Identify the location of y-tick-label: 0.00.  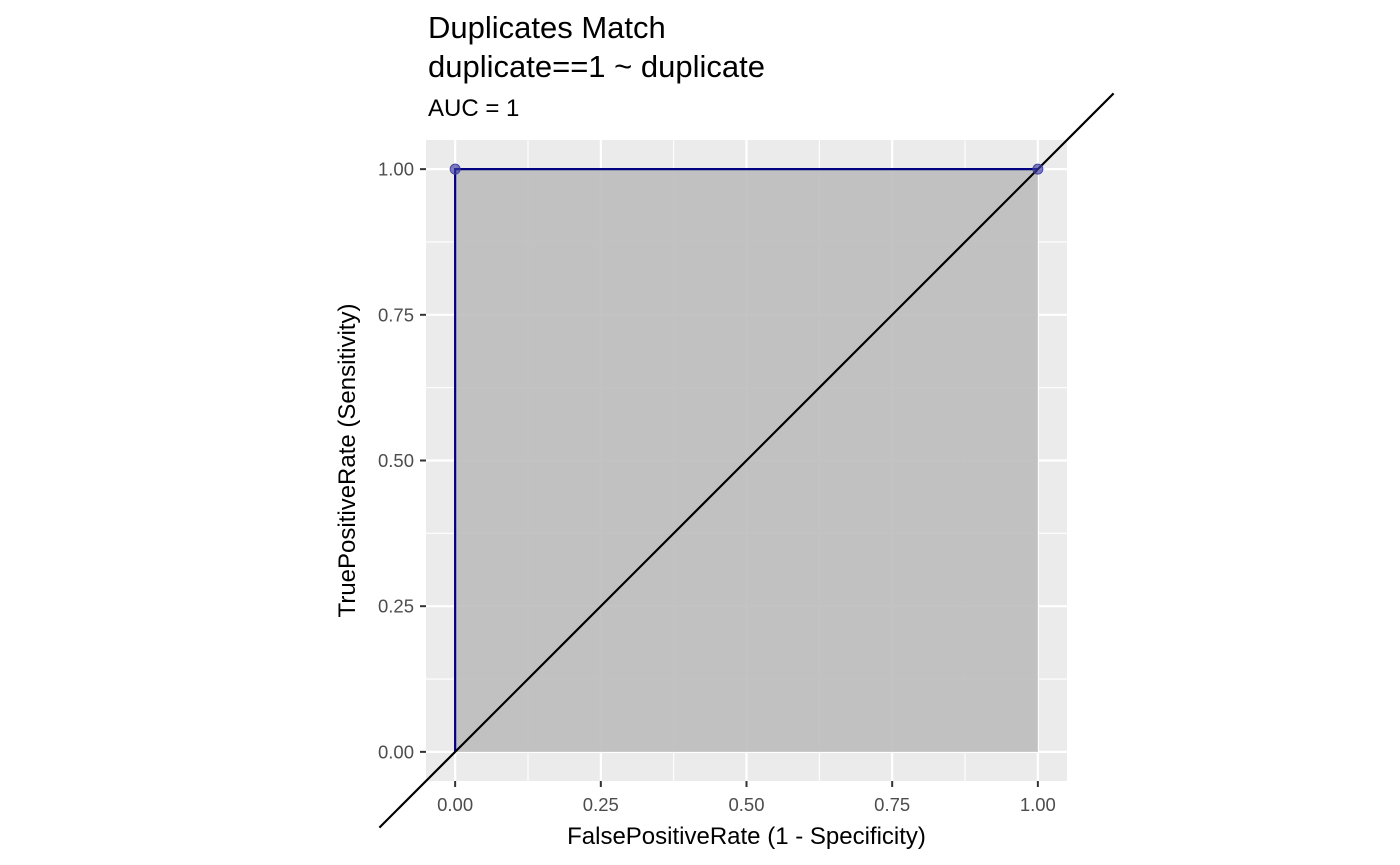
(396, 751).